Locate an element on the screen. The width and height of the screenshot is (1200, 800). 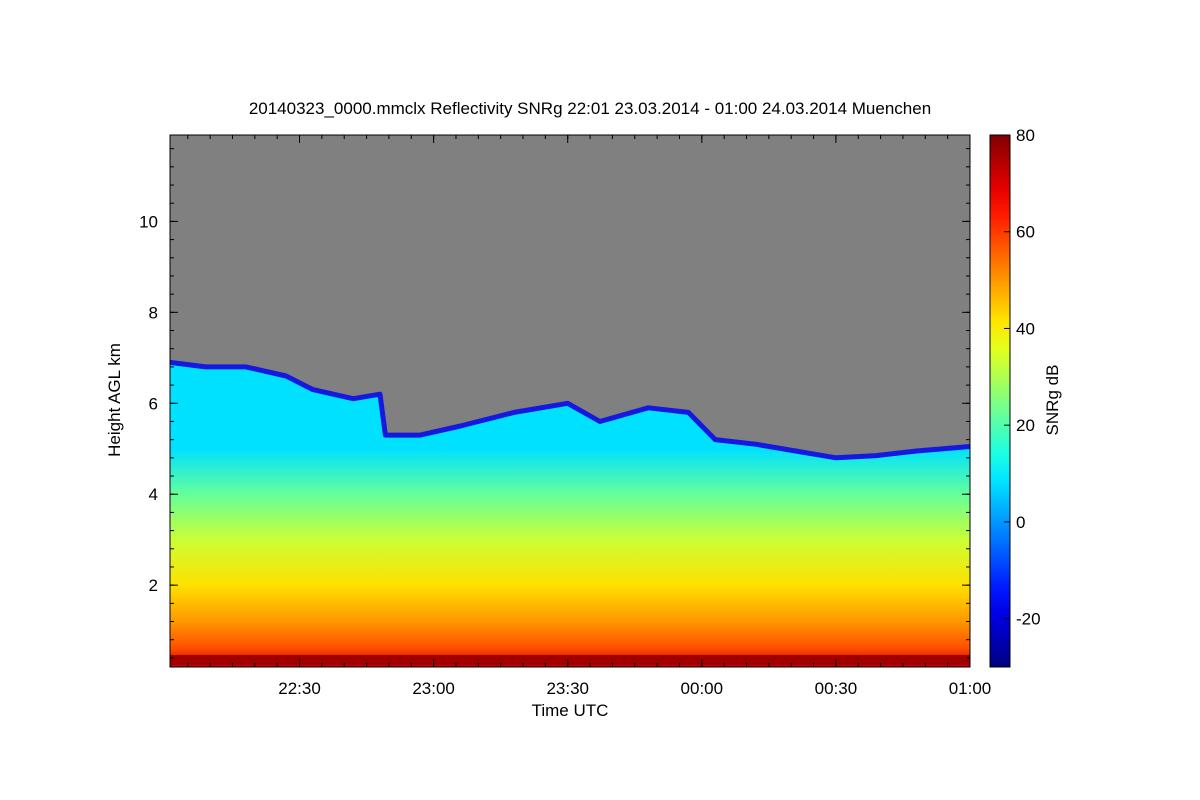
y-tick-label: 2 is located at coordinates (153, 585).